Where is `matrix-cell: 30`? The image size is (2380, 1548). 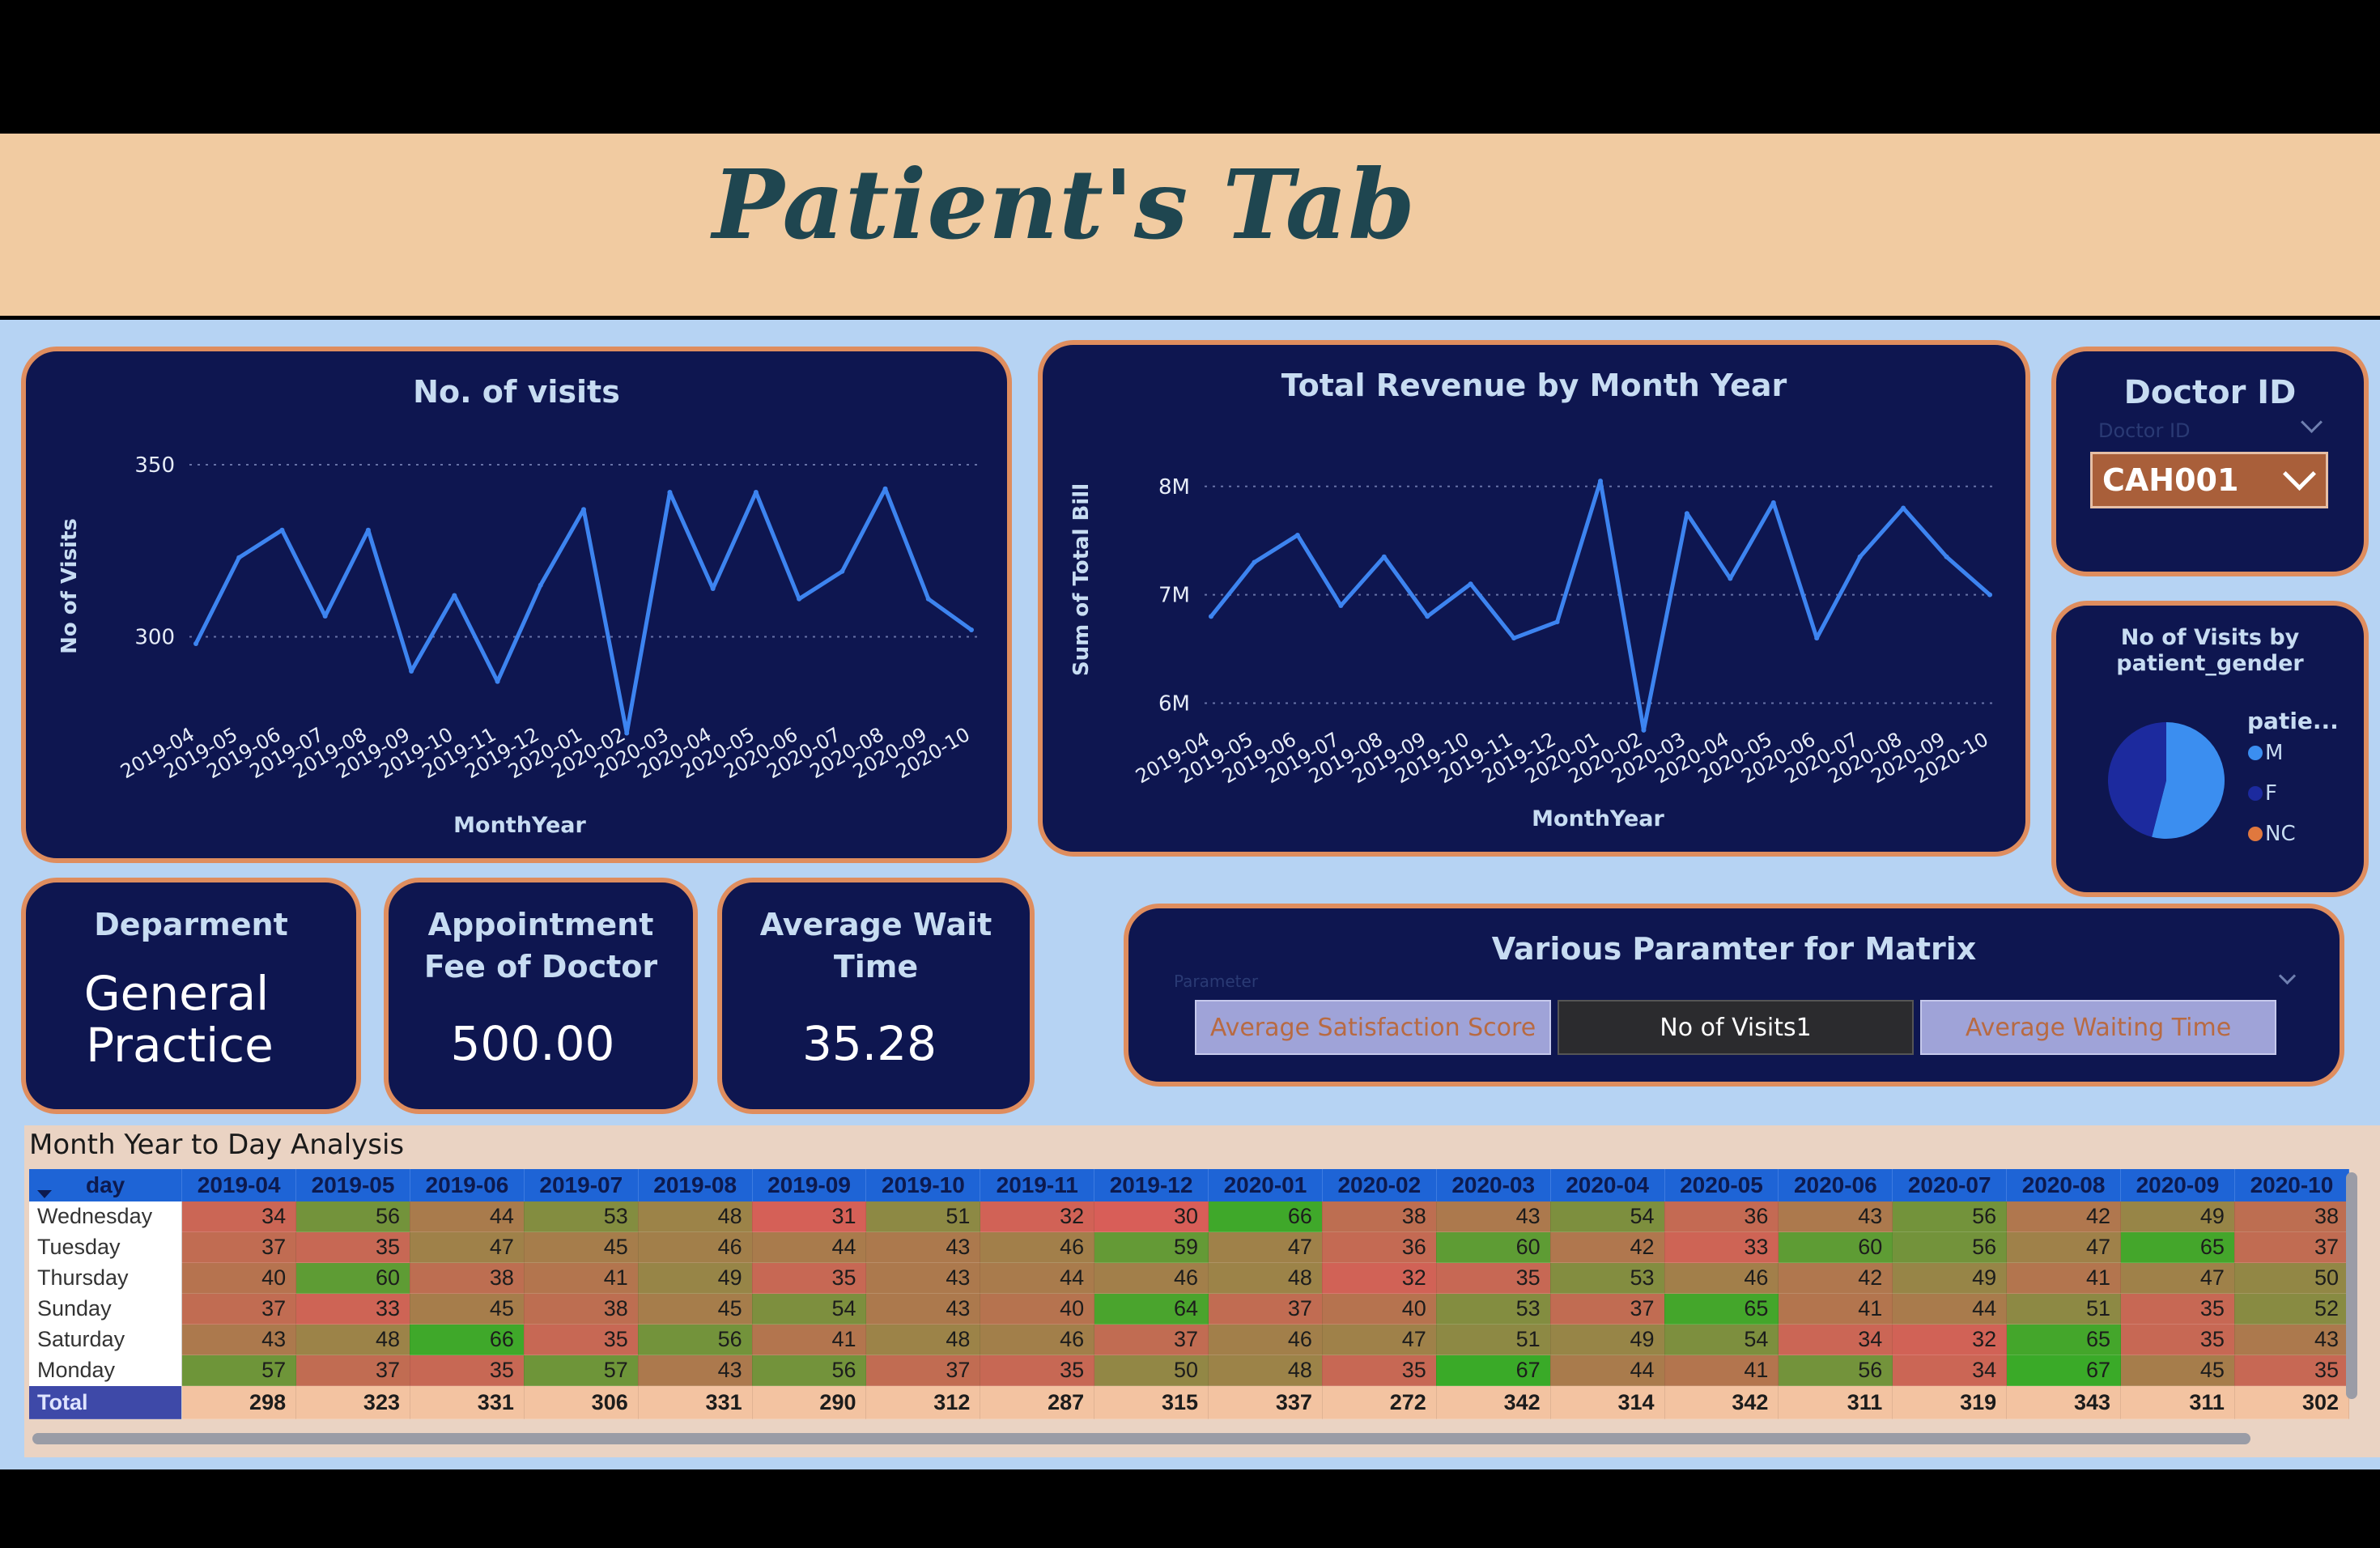 matrix-cell: 30 is located at coordinates (1151, 1217).